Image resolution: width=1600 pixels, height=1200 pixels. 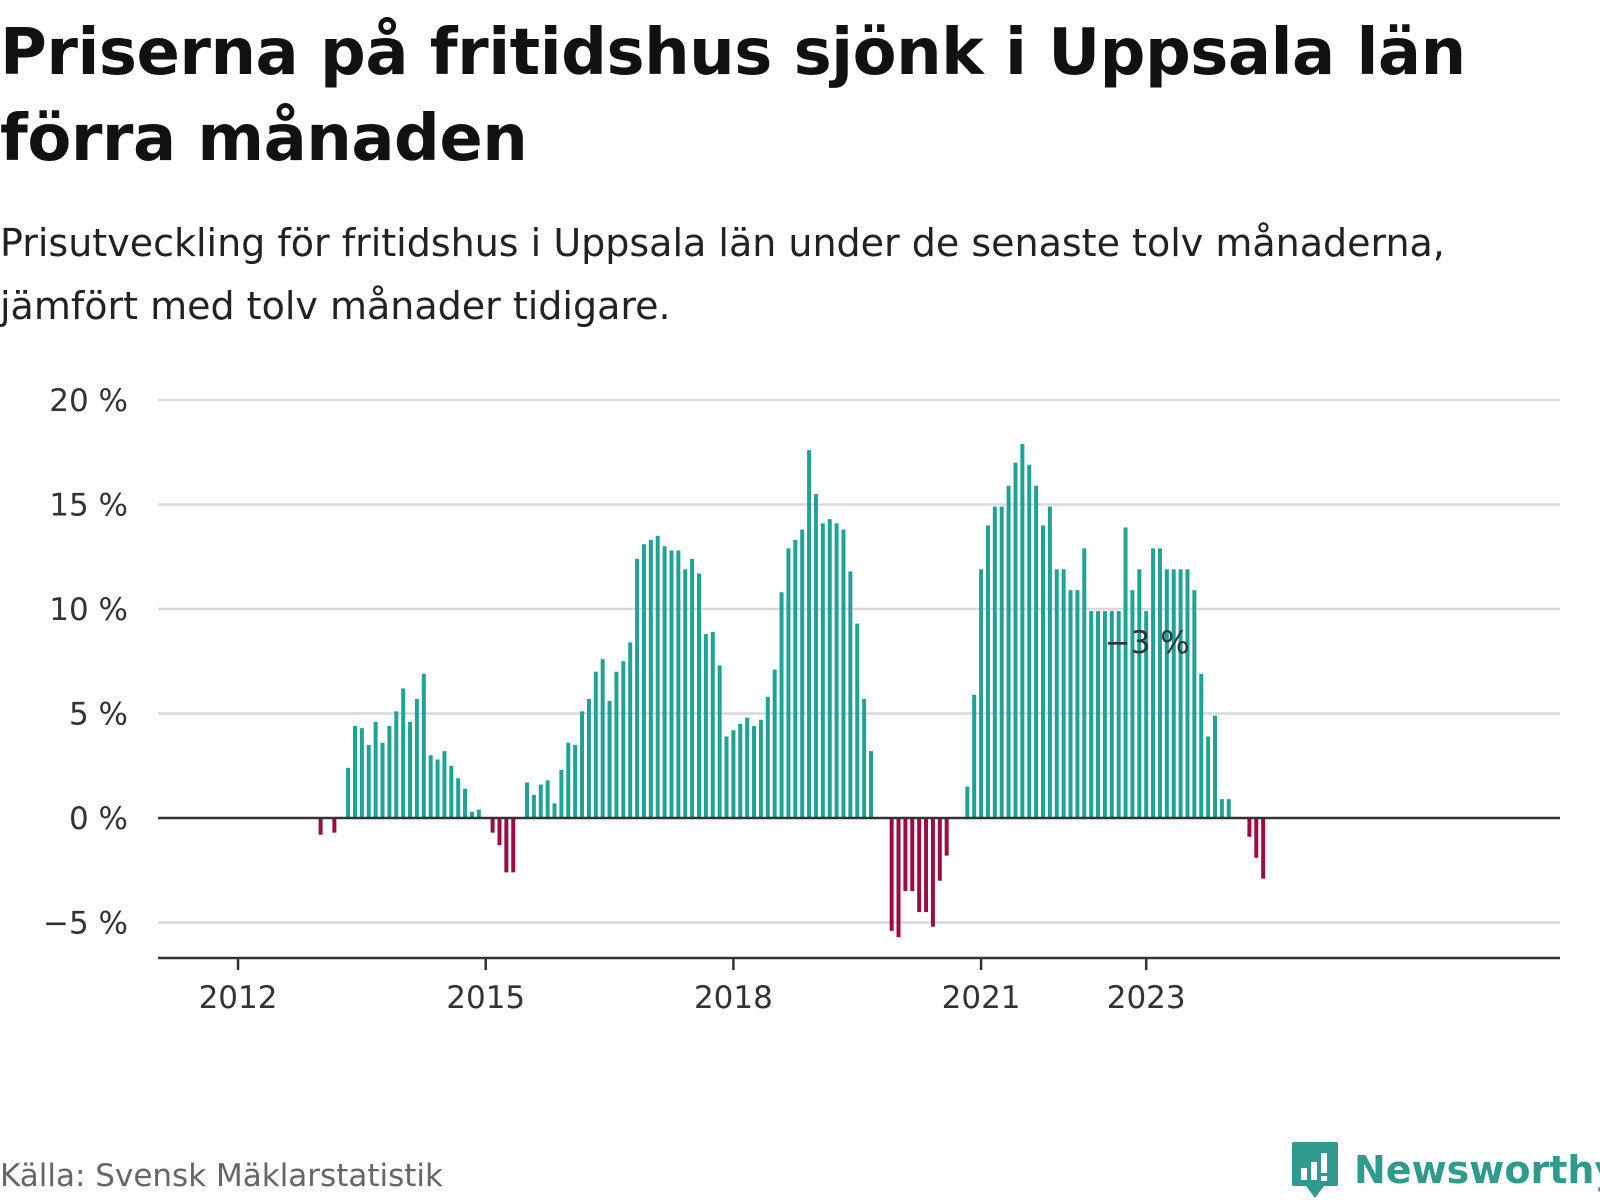 What do you see at coordinates (981, 998) in the screenshot?
I see `x-tick-label: 2021` at bounding box center [981, 998].